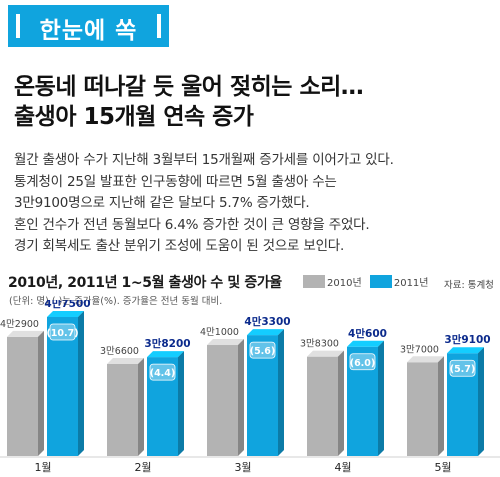  I want to click on value-label-2011: 4만600, so click(367, 333).